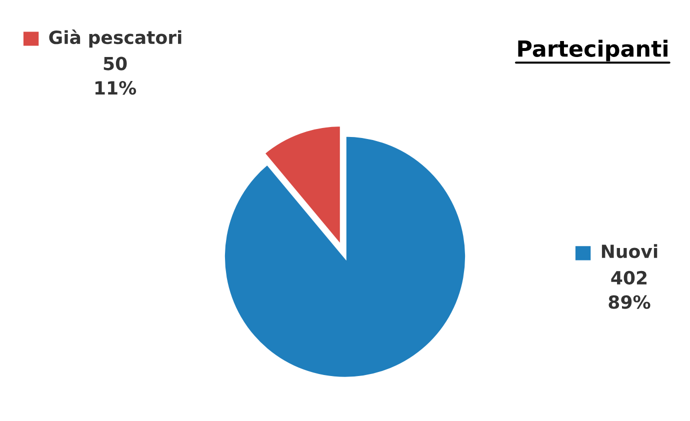  What do you see at coordinates (115, 75) in the screenshot?
I see `data-label: 50 11%` at bounding box center [115, 75].